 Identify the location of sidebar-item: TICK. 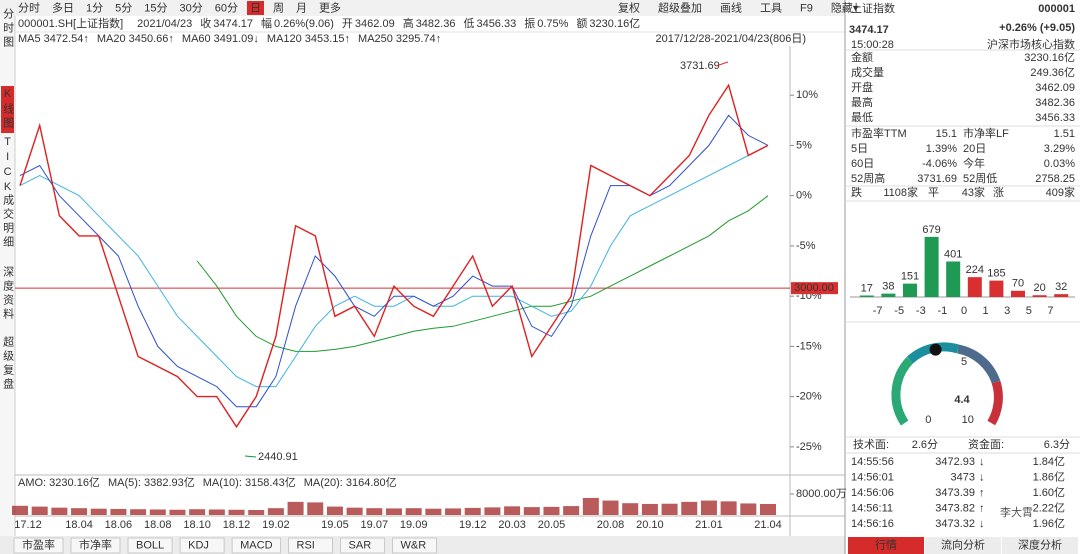
(8, 166).